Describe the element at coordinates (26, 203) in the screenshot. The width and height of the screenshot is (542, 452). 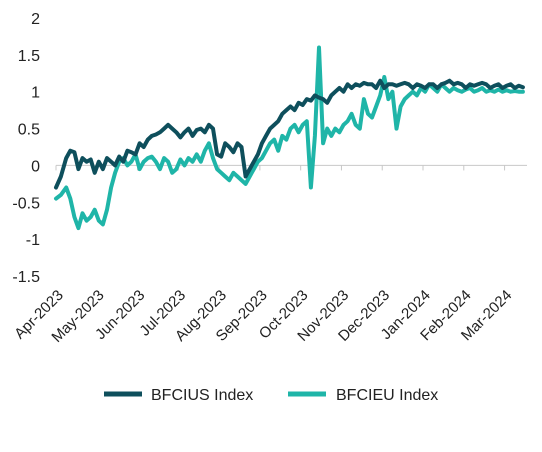
I see `y-tick-label: -0.5` at that location.